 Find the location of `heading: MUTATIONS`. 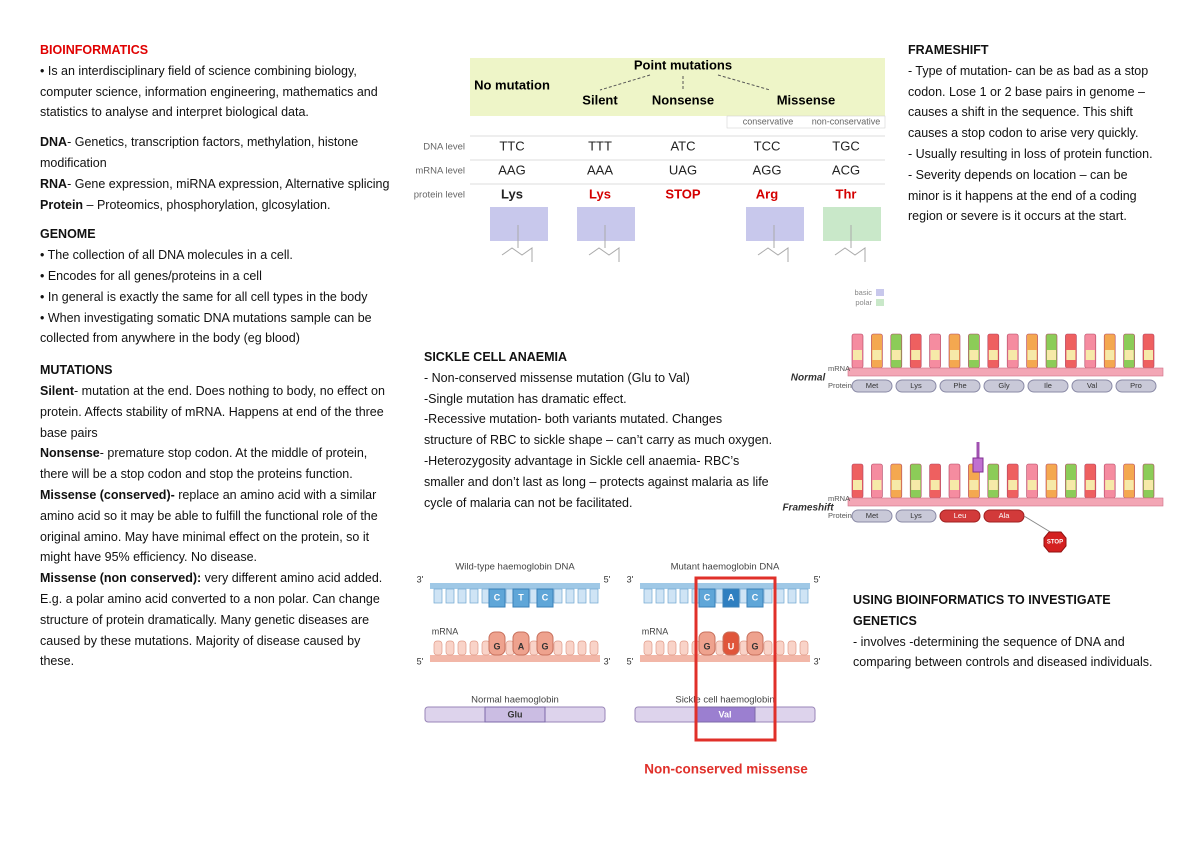

heading: MUTATIONS is located at coordinates (76, 370).